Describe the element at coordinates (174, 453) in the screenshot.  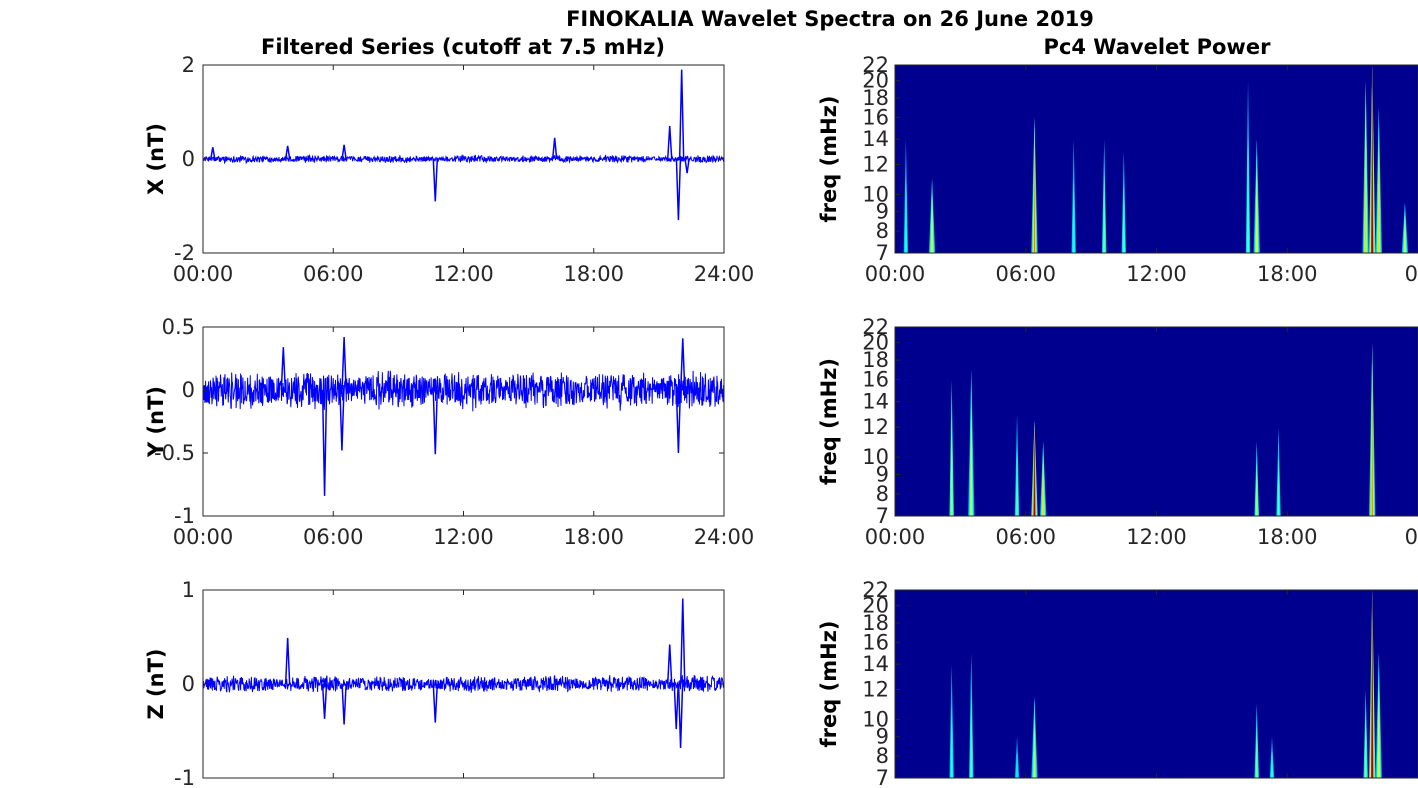
I see `y-tick-label: -0.5` at that location.